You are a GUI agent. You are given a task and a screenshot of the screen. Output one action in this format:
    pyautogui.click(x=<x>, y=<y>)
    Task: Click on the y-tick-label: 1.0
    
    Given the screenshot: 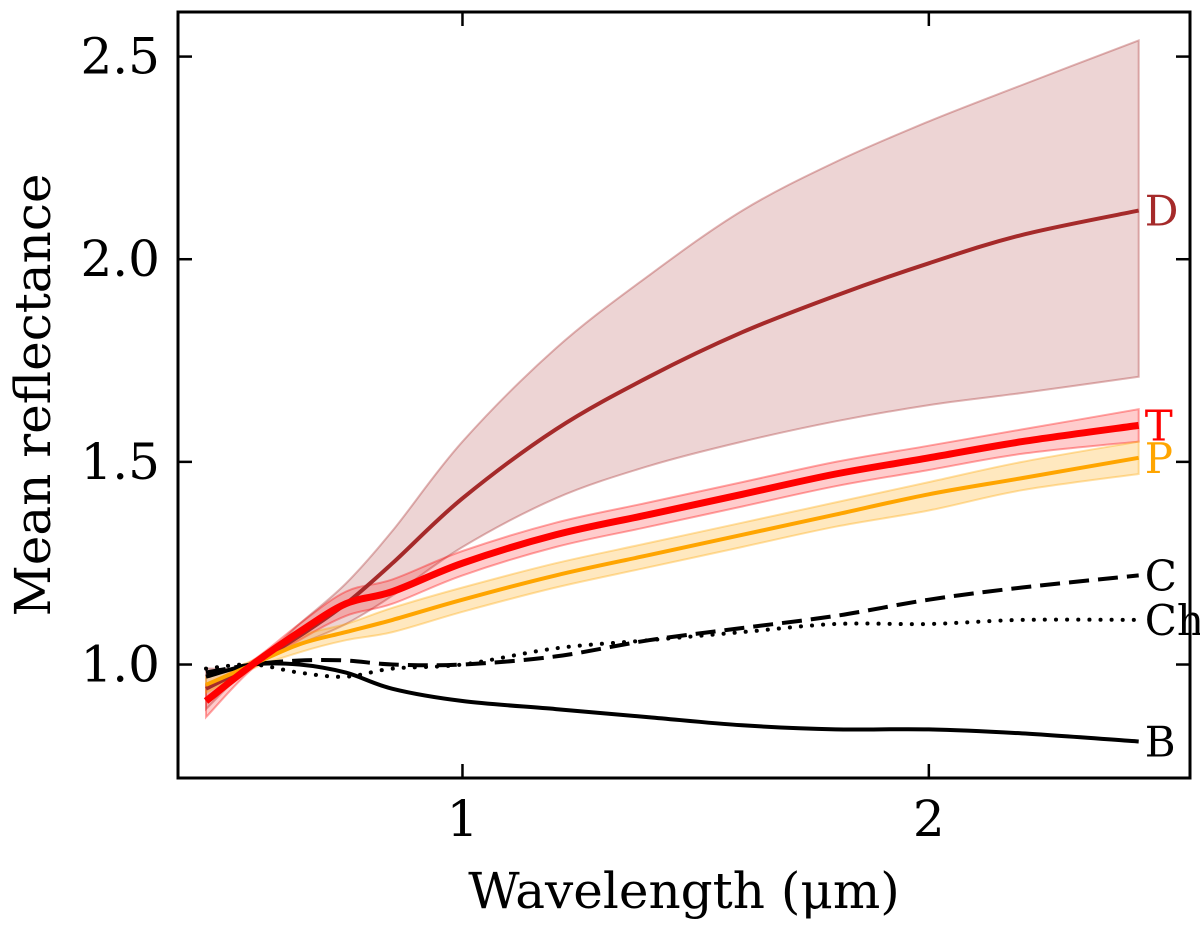 What is the action you would take?
    pyautogui.click(x=120, y=665)
    